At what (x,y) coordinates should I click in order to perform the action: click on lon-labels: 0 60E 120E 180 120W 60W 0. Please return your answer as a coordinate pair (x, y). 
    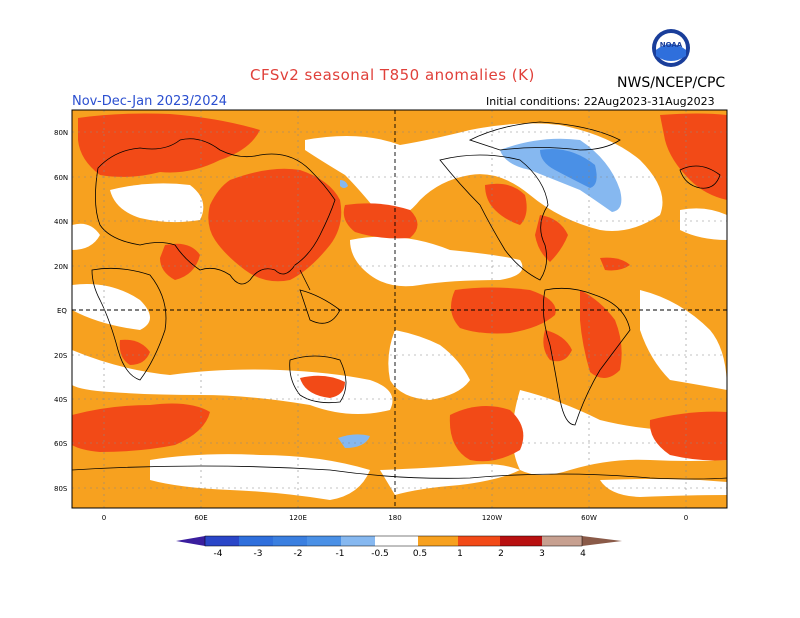
    Looking at the image, I should click on (395, 518).